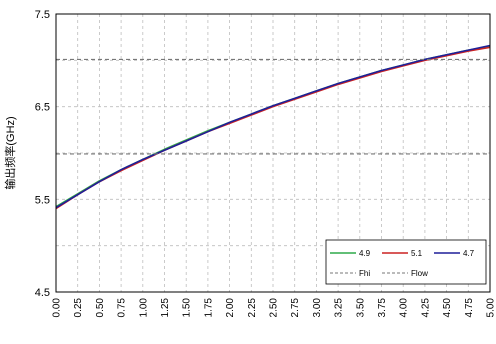 The width and height of the screenshot is (496, 344). I want to click on legend-box, so click(406, 262).